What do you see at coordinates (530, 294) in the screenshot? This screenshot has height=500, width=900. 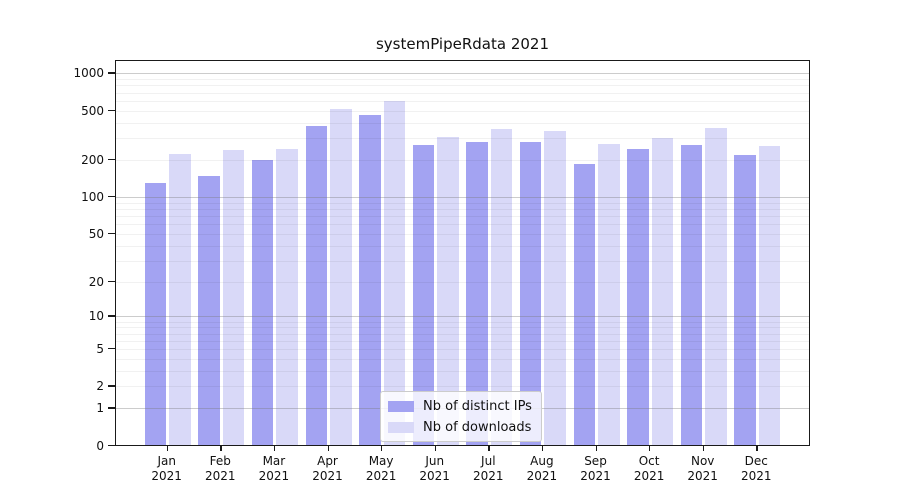 I see `bar-ips-aug` at bounding box center [530, 294].